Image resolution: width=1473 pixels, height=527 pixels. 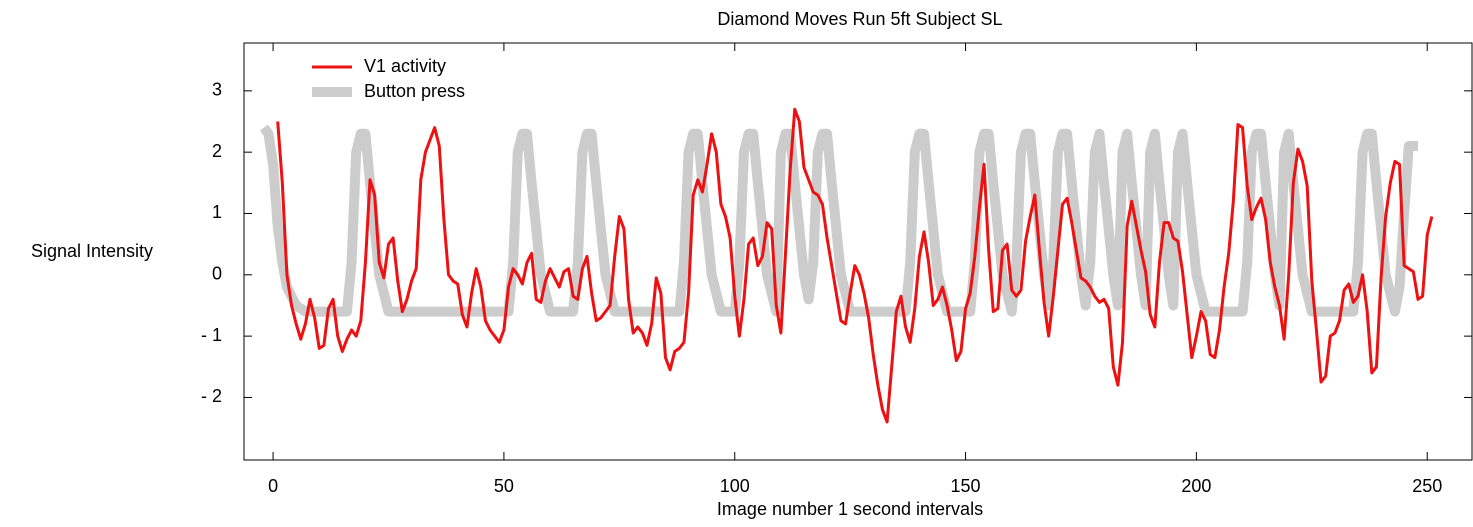 I want to click on legend-label: V1 activity, so click(x=405, y=66).